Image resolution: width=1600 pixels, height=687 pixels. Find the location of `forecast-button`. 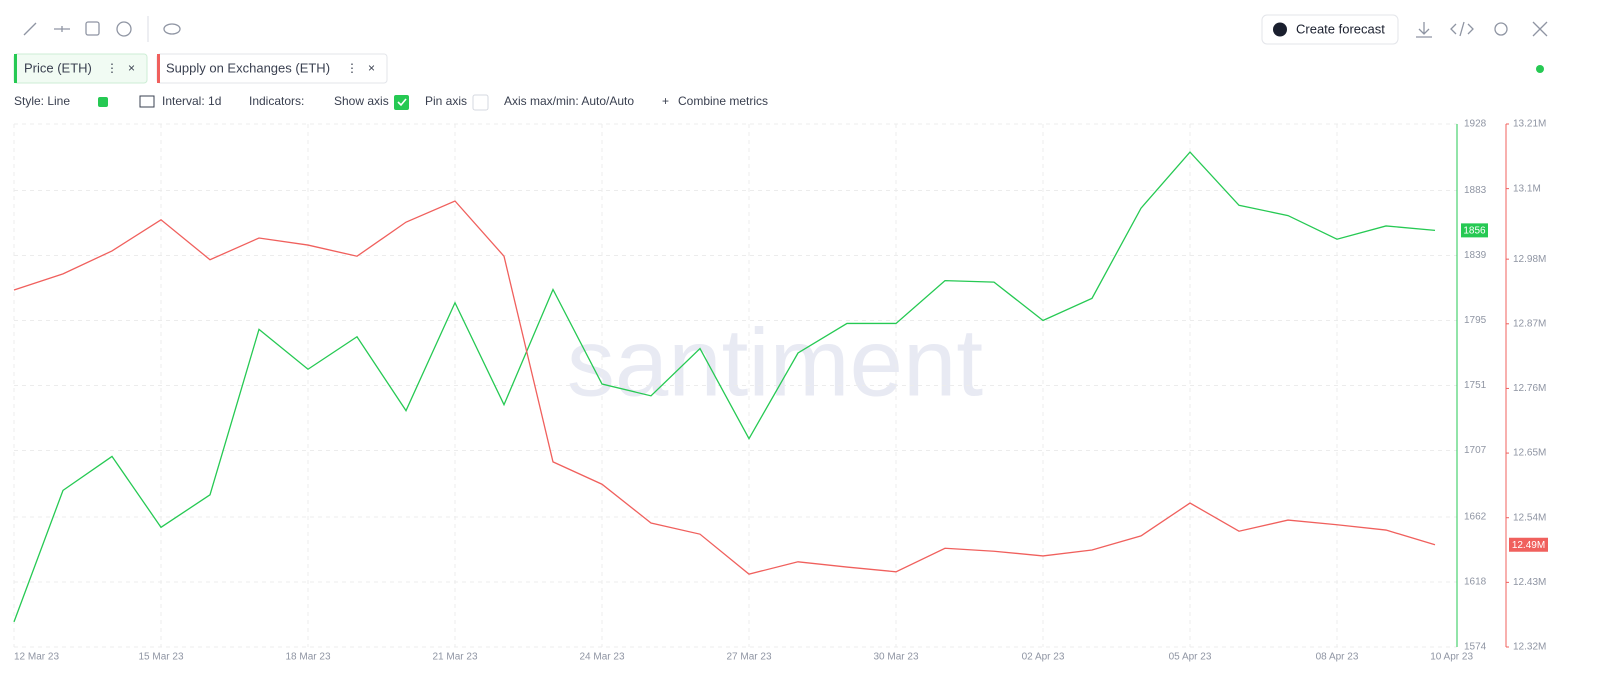

forecast-button is located at coordinates (1330, 29).